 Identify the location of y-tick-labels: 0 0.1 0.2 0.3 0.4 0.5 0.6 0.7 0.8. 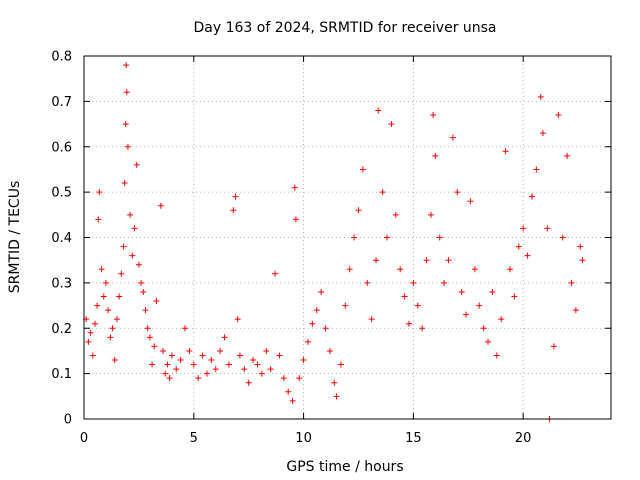
(61, 239).